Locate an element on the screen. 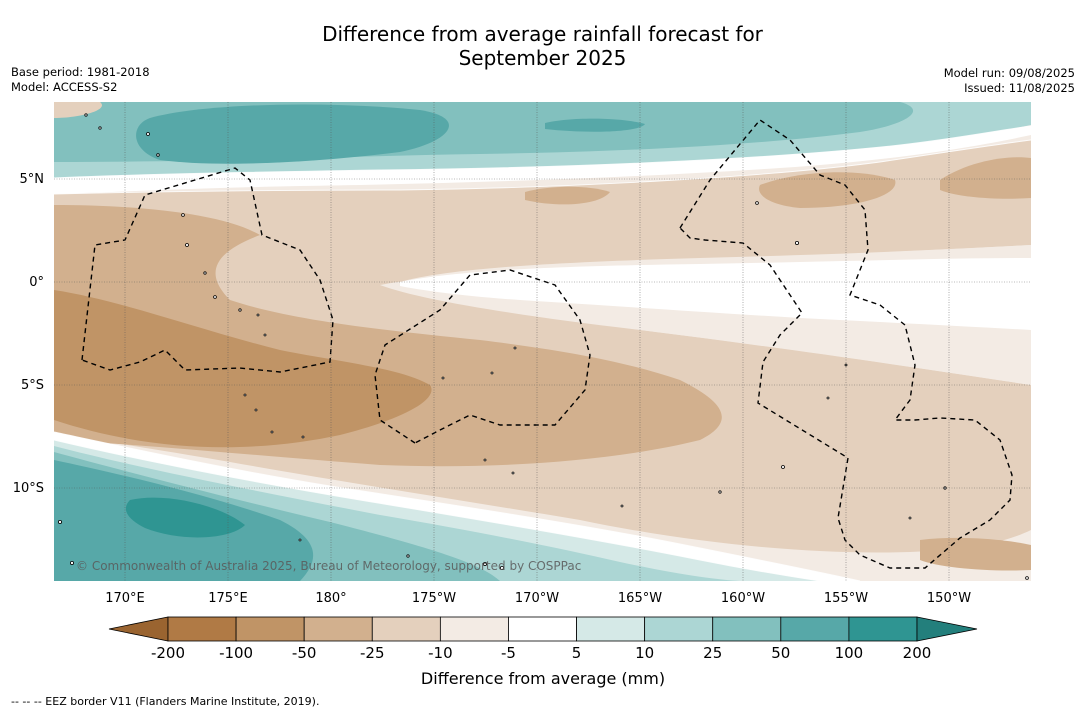  base-period: Base period: 1981-2018 is located at coordinates (80, 72).